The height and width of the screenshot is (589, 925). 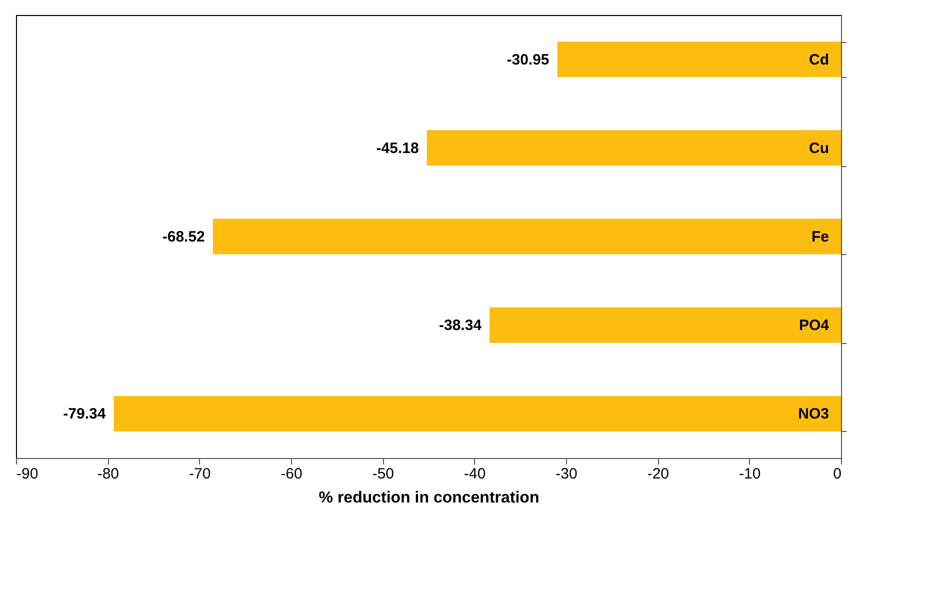 What do you see at coordinates (397, 148) in the screenshot?
I see `data-label: -45.18` at bounding box center [397, 148].